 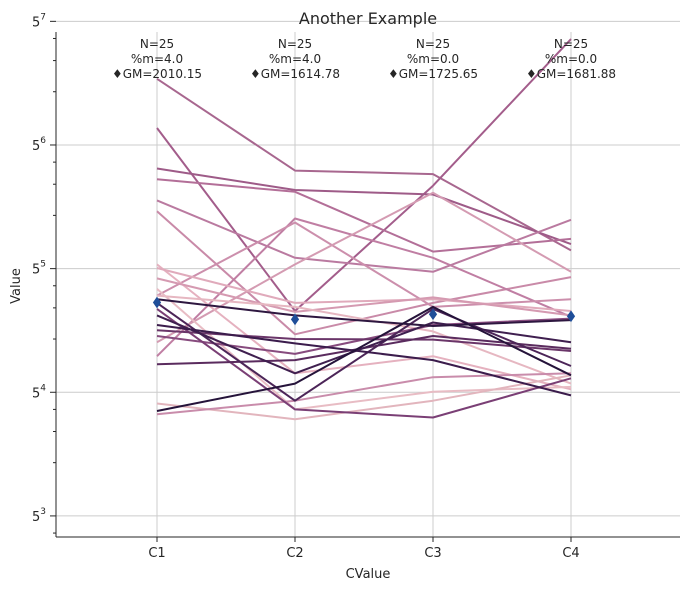 I want to click on annotation-gm: ♦GM=1725.65, so click(x=433, y=74).